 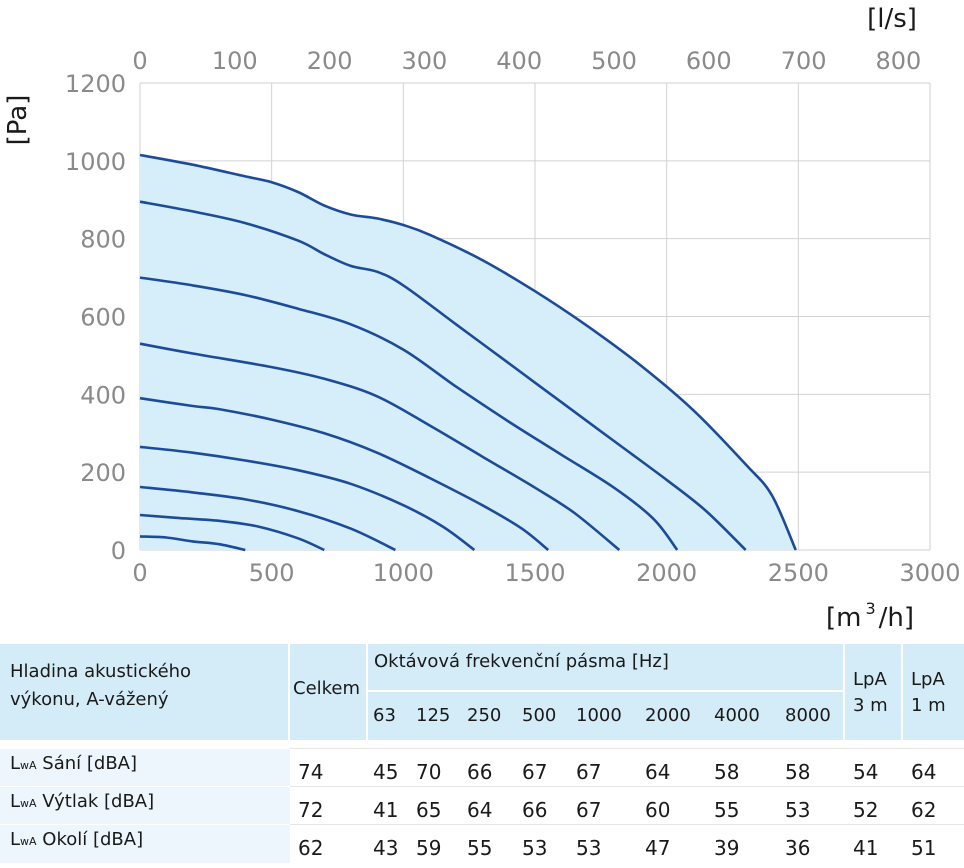 What do you see at coordinates (95, 162) in the screenshot?
I see `y-tick-label: 1000` at bounding box center [95, 162].